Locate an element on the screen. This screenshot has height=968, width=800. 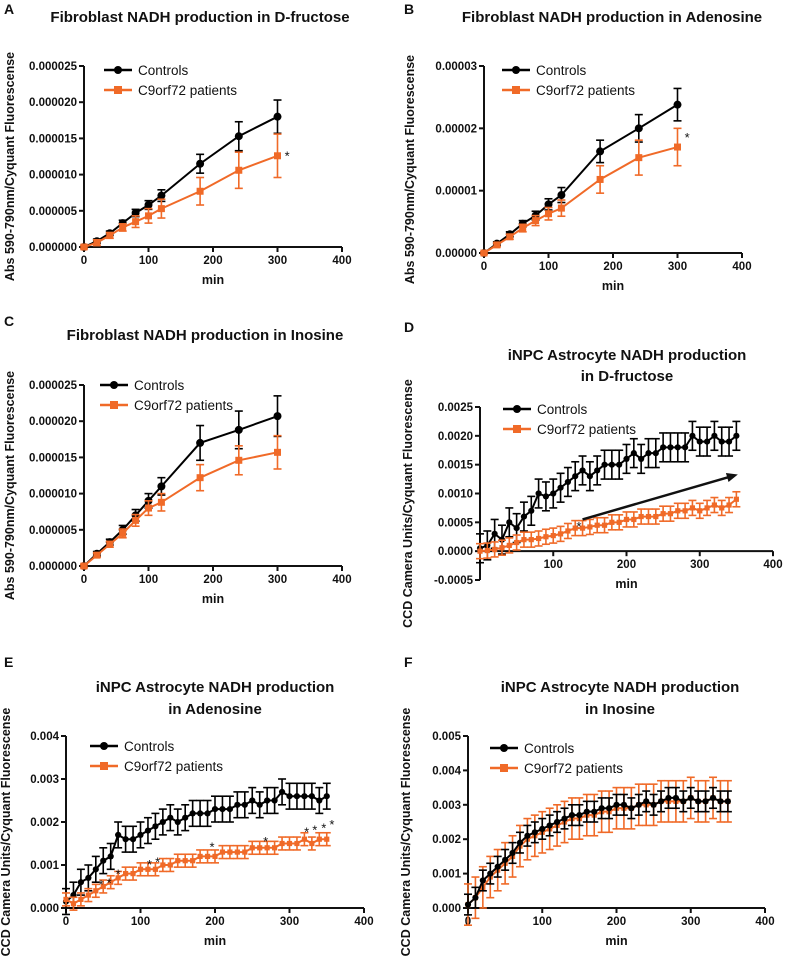
y-tick-label: 0.000 is located at coordinates (44, 909).